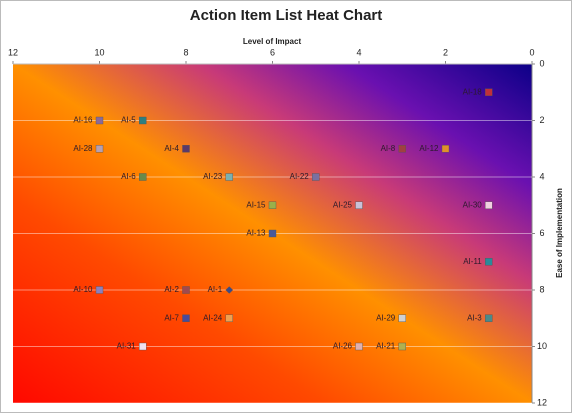 The width and height of the screenshot is (572, 413). I want to click on y-tick-label: 4, so click(541, 176).